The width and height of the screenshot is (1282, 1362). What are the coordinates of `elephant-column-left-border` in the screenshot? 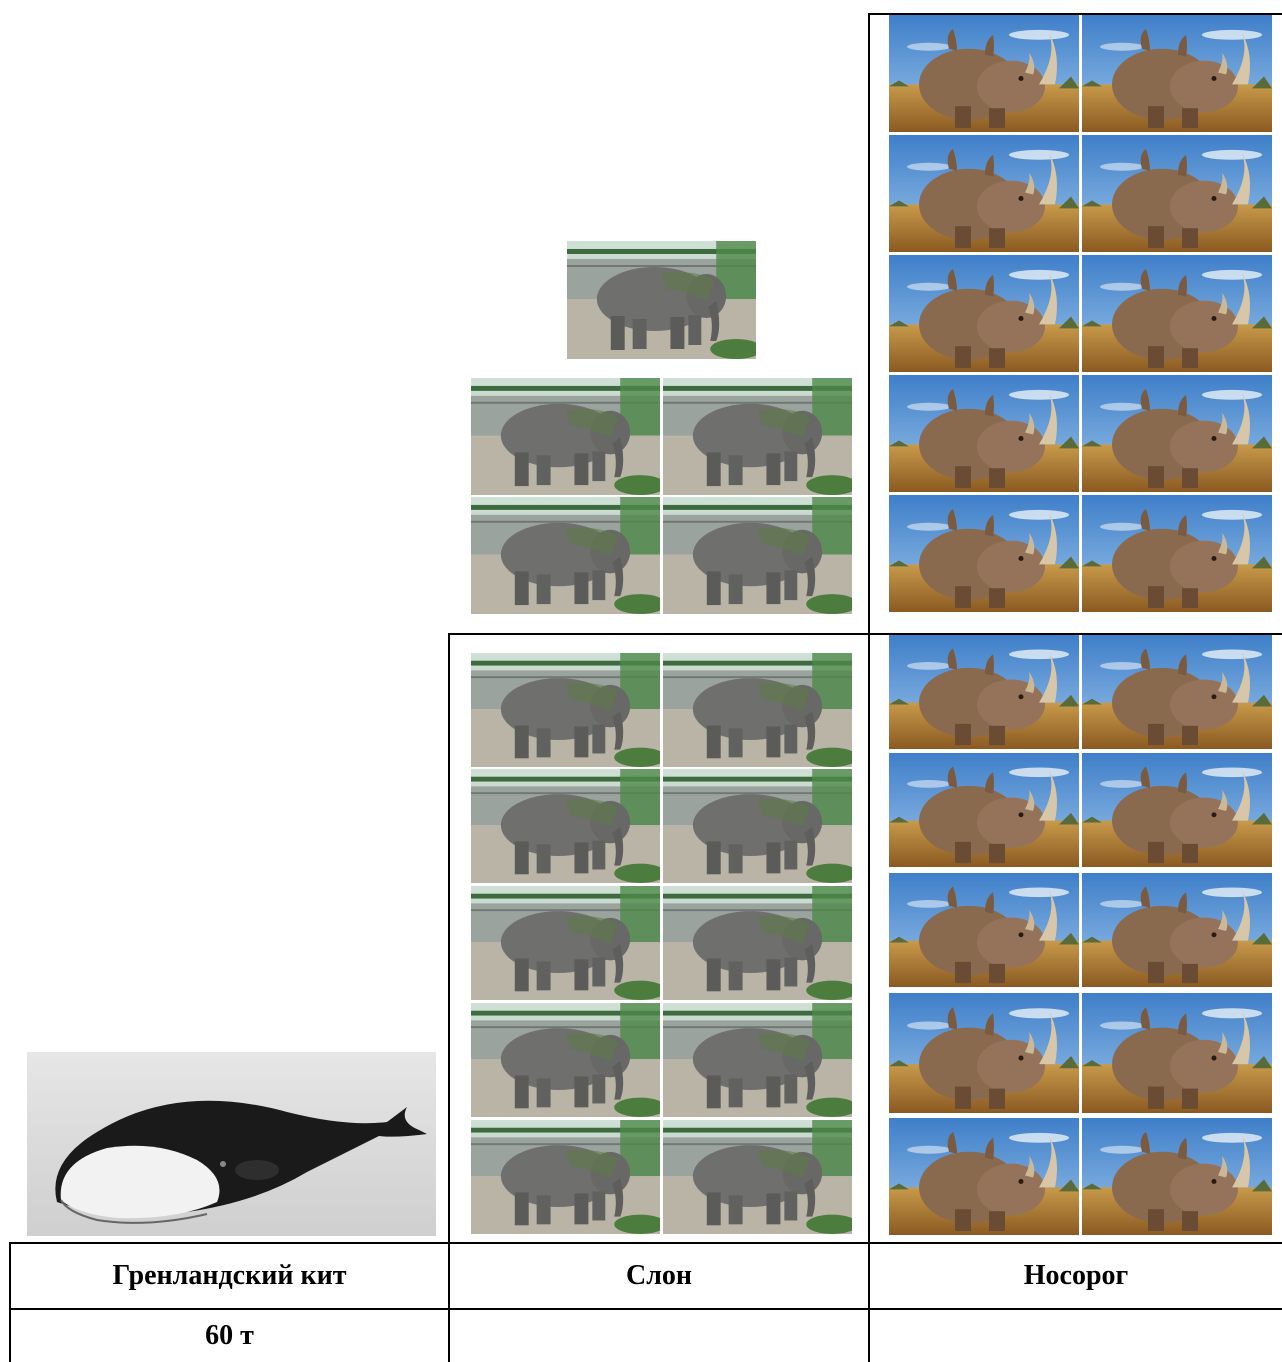 It's located at (449, 997).